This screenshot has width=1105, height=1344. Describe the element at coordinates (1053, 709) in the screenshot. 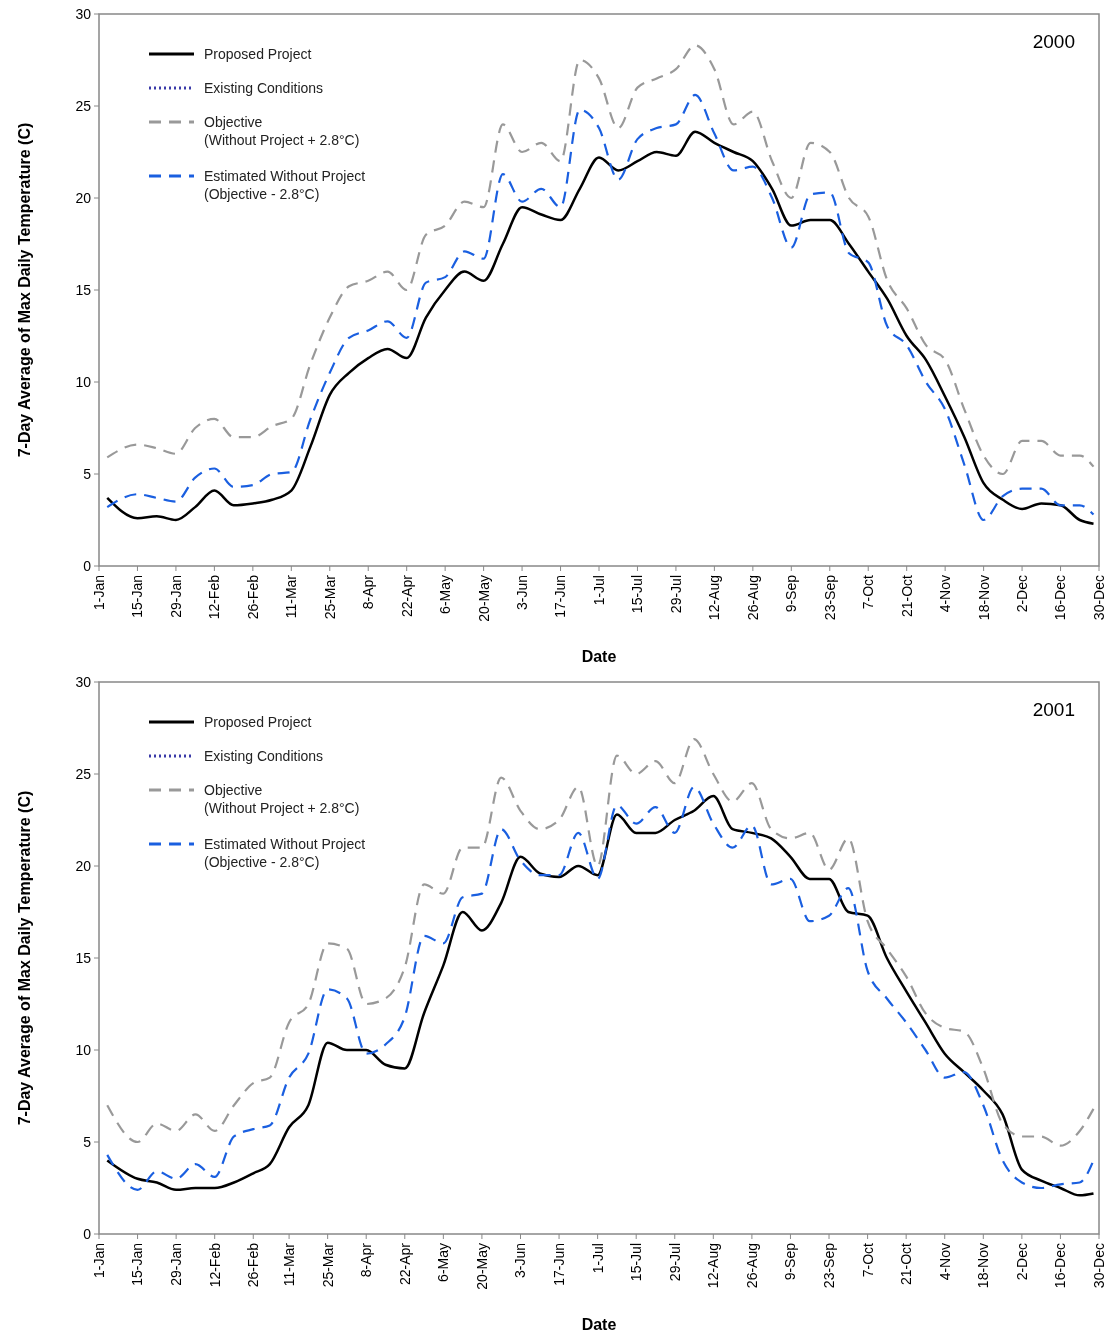

I see `text: 2001` at that location.